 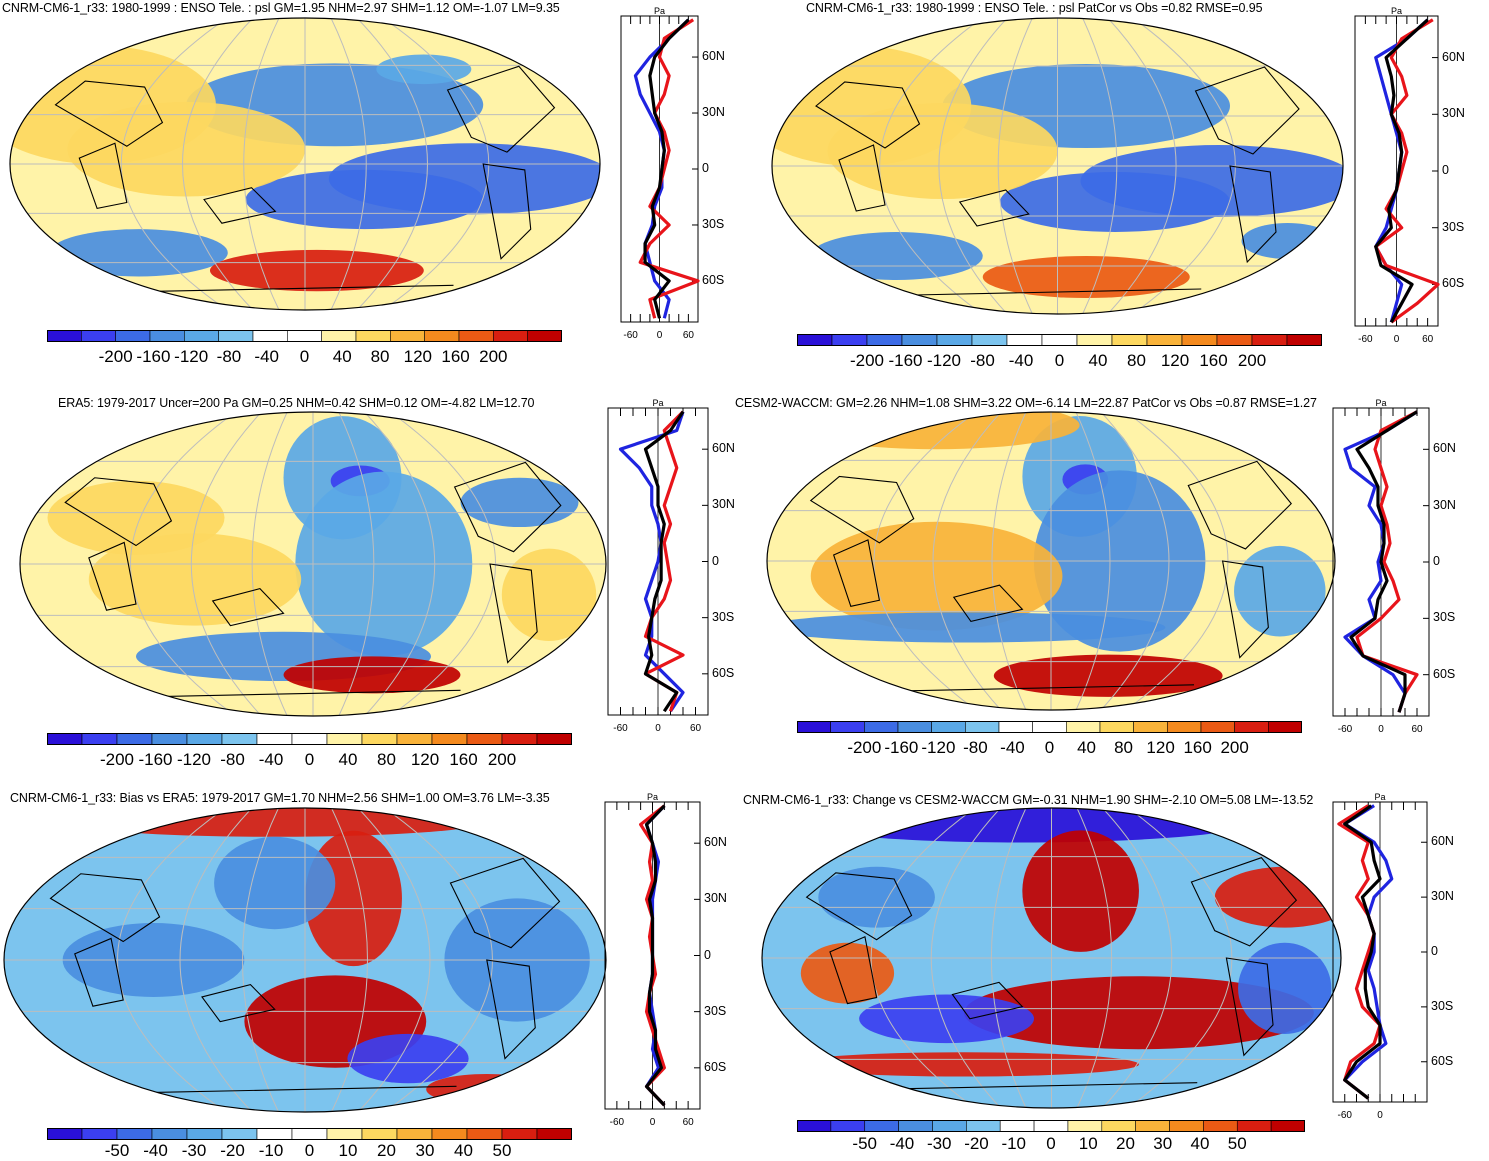 I want to click on colorbar-label: 80, so click(x=380, y=356).